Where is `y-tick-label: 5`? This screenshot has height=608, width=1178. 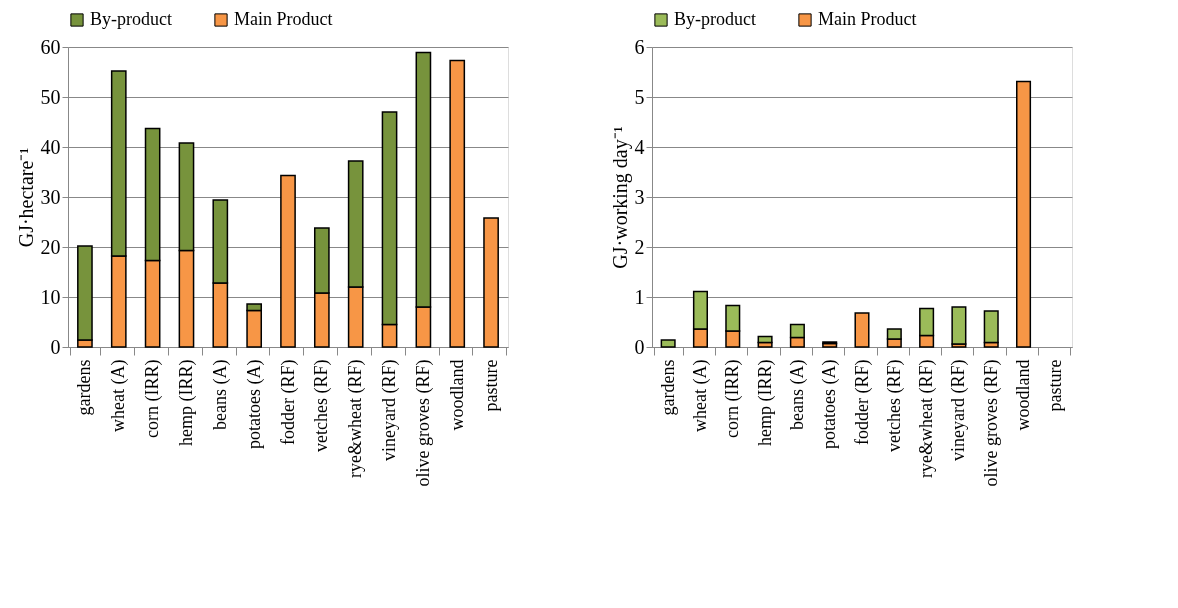 y-tick-label: 5 is located at coordinates (639, 96).